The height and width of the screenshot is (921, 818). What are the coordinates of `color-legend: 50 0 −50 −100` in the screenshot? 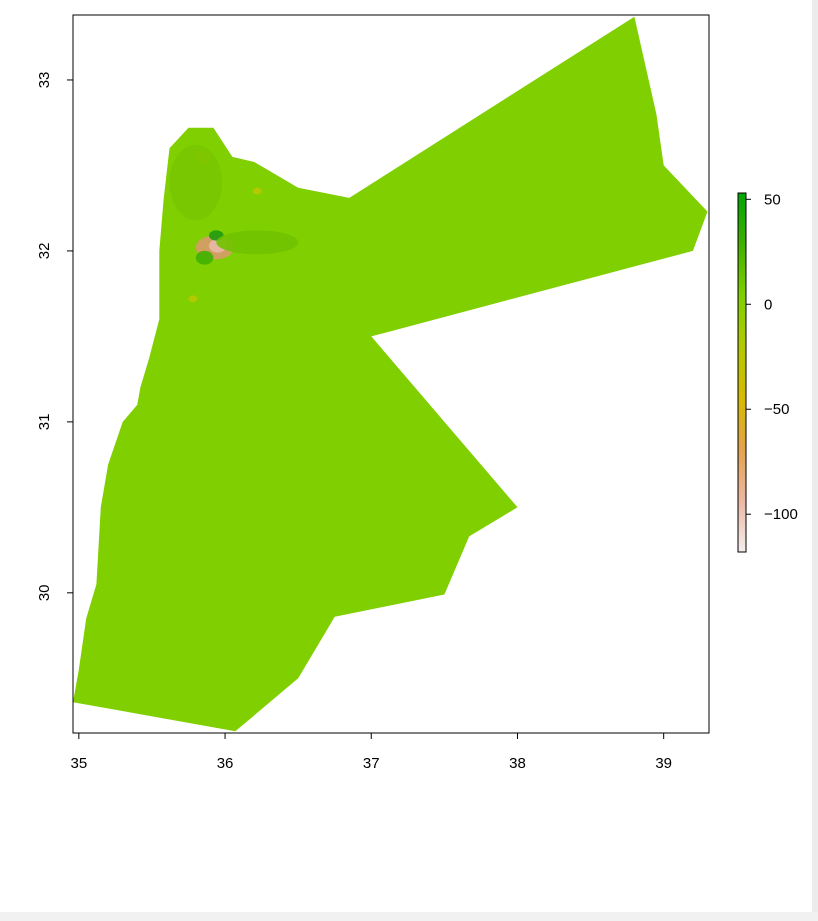 It's located at (767, 372).